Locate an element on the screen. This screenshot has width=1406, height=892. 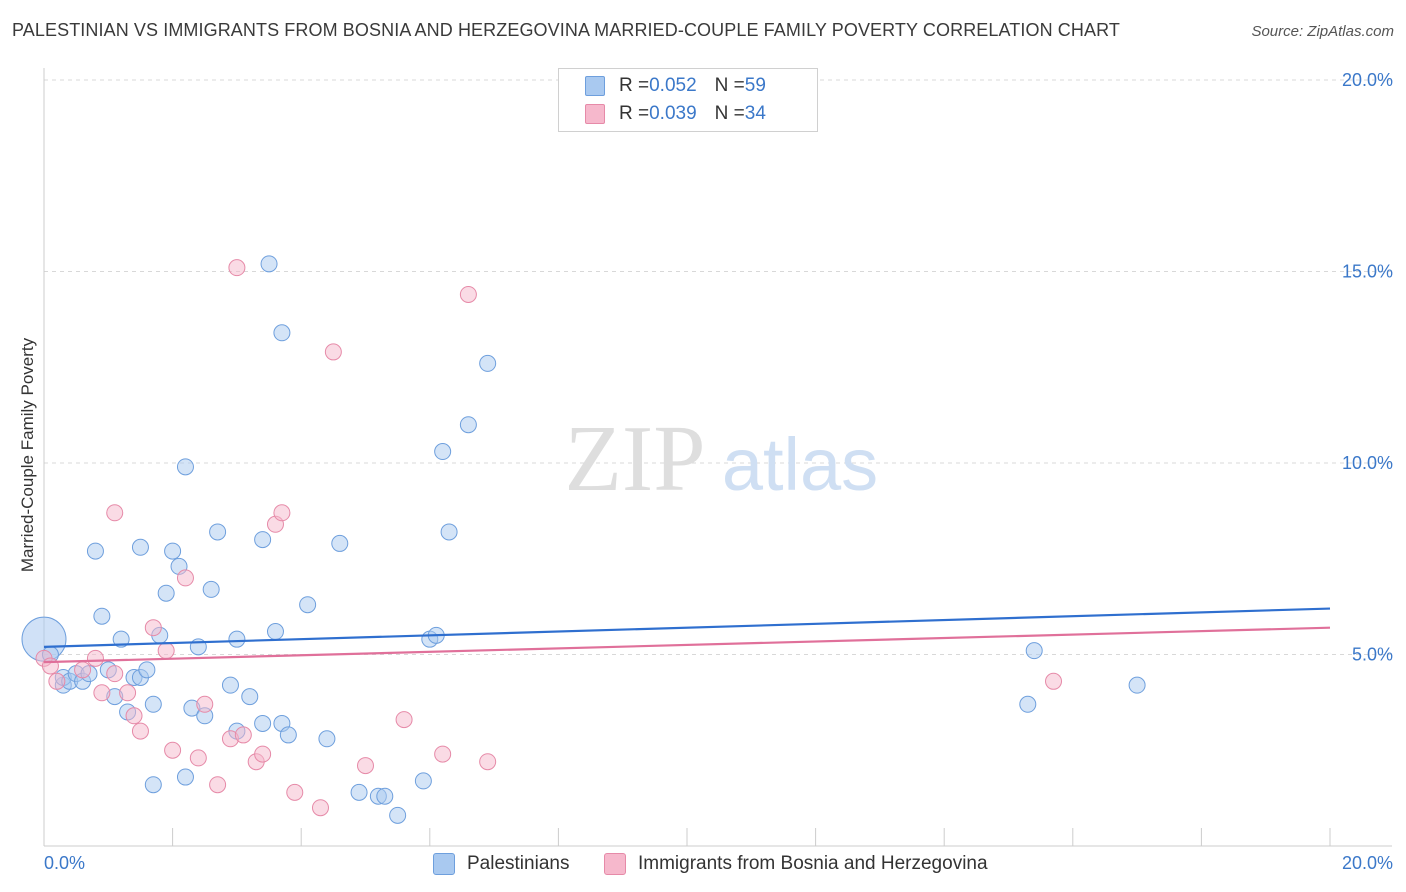
legend-n-value: 34 is located at coordinates (755, 113).